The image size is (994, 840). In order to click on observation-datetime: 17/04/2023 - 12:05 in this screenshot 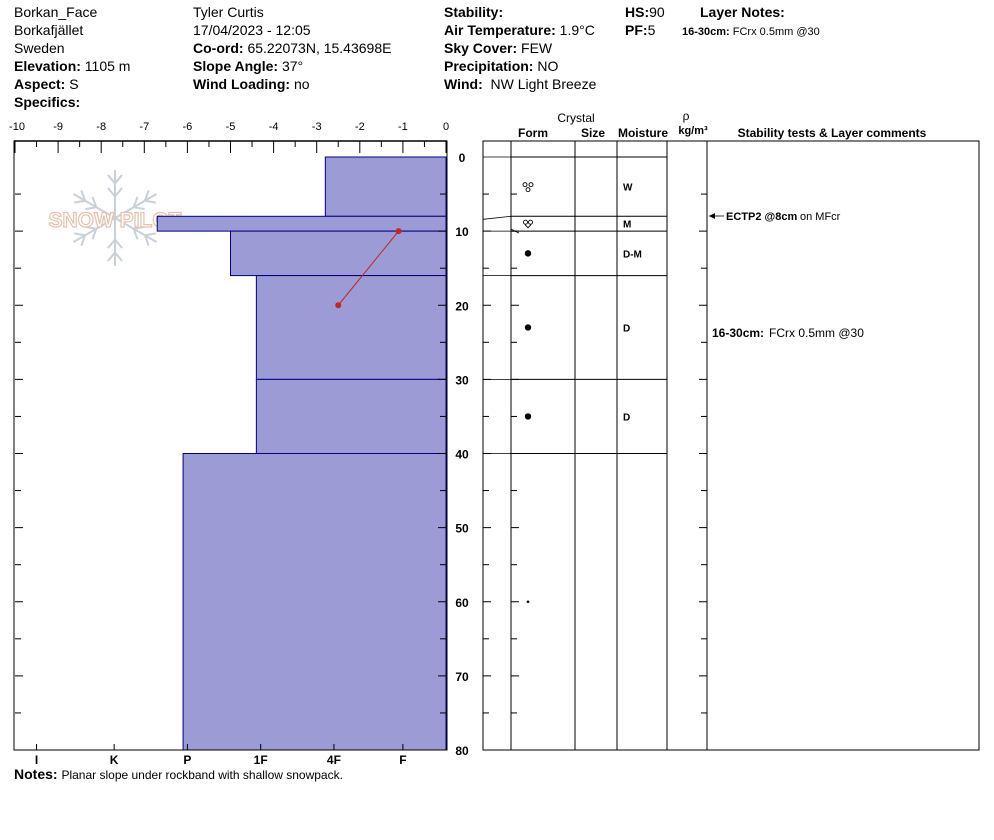, I will do `click(252, 30)`.